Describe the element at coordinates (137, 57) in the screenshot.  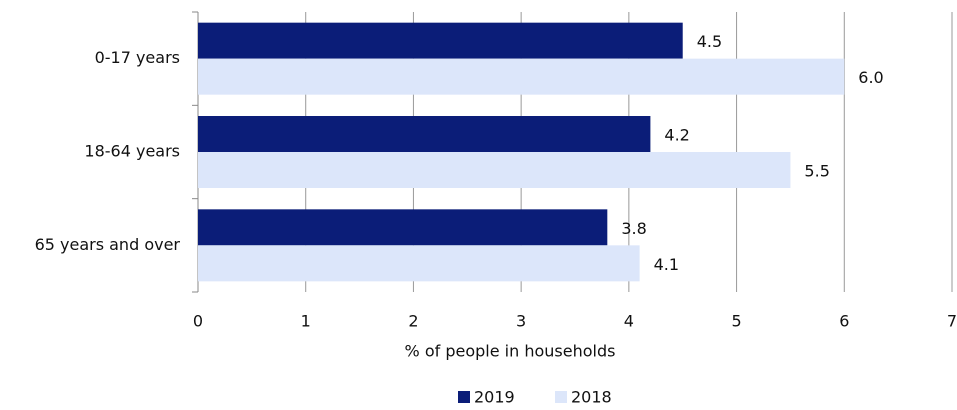
I see `y-tick-label: 0-17 years` at that location.